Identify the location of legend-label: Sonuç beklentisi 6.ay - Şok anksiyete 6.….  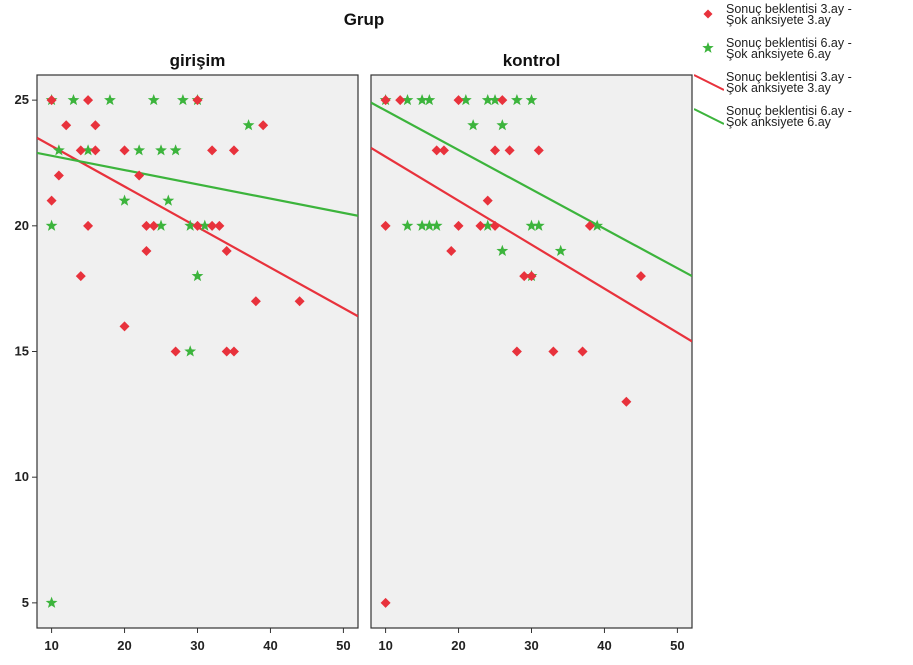
(789, 116).